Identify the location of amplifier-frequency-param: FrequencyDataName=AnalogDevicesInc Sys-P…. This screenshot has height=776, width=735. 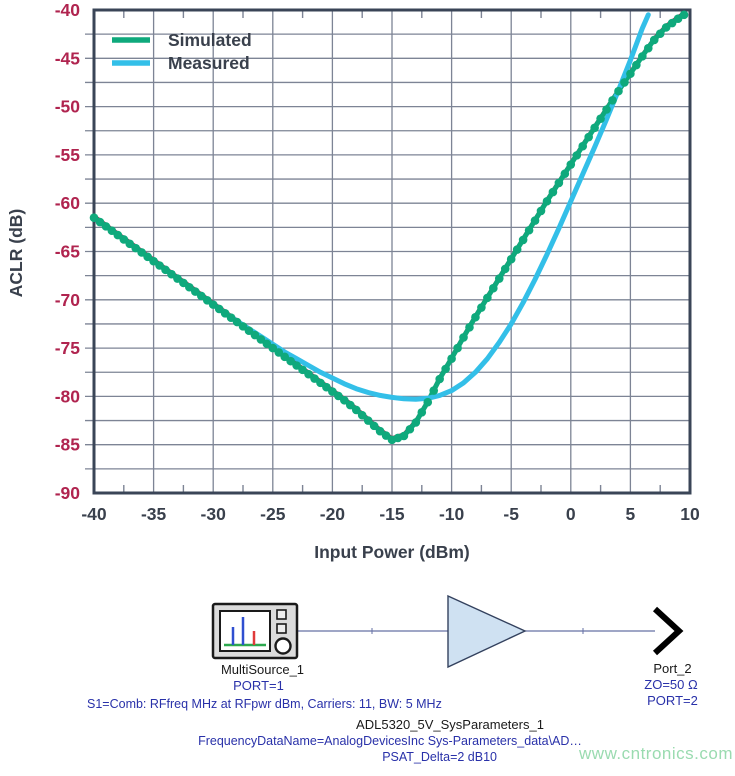
(390, 741).